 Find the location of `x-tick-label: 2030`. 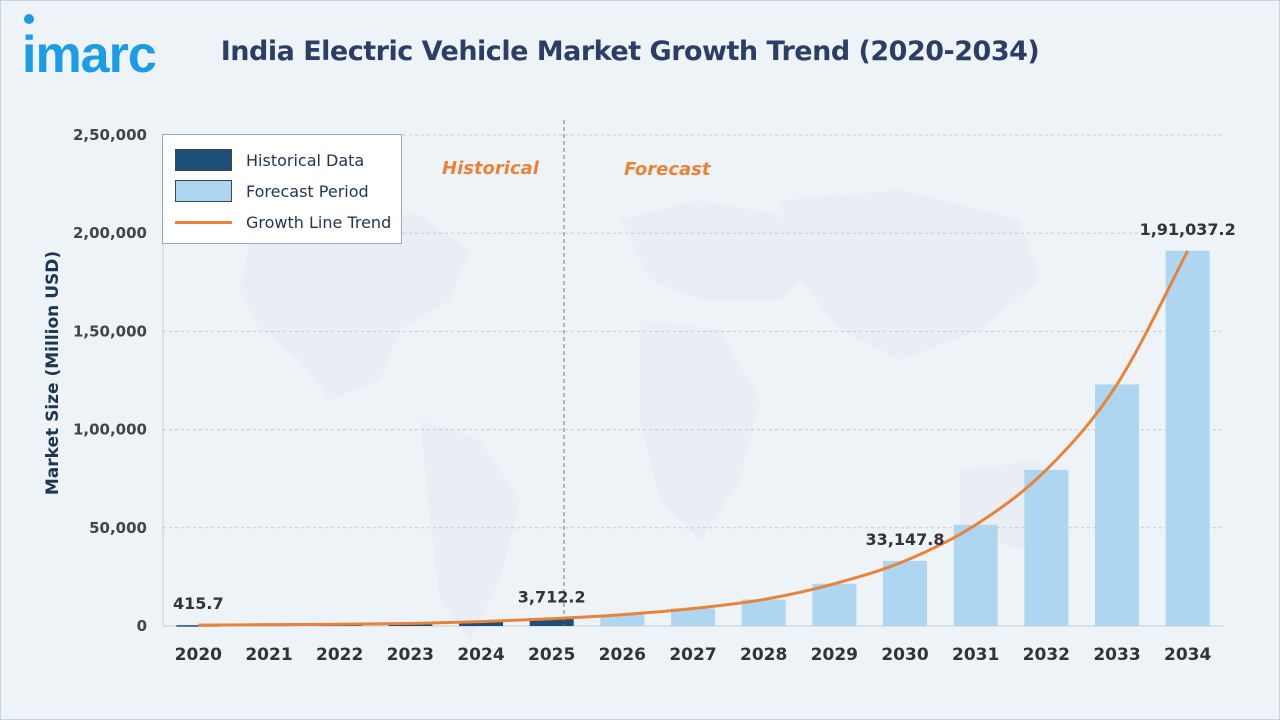

x-tick-label: 2030 is located at coordinates (904, 655).